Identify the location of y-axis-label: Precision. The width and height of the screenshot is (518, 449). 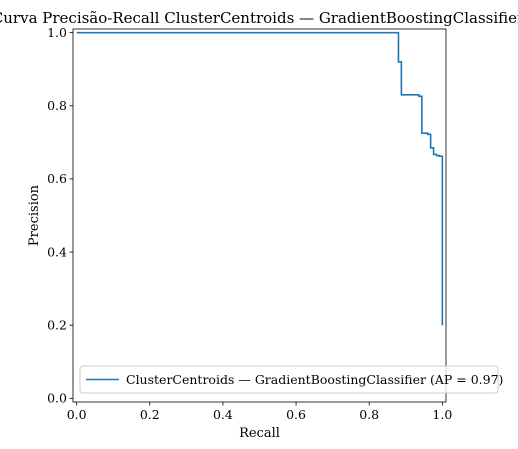
(34, 215).